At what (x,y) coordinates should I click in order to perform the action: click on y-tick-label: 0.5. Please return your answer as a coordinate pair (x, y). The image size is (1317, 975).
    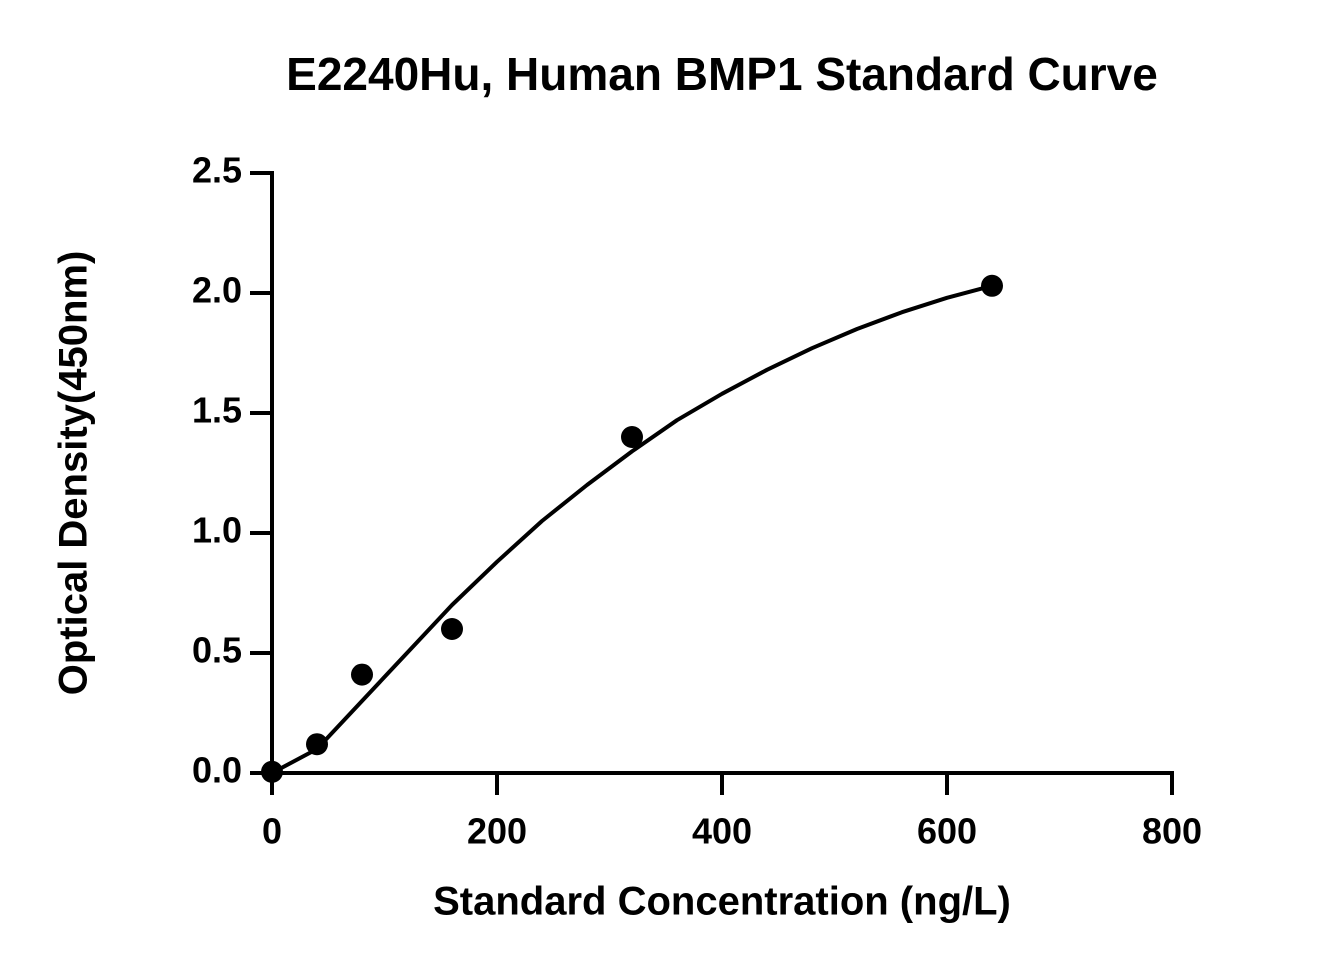
    Looking at the image, I should click on (217, 650).